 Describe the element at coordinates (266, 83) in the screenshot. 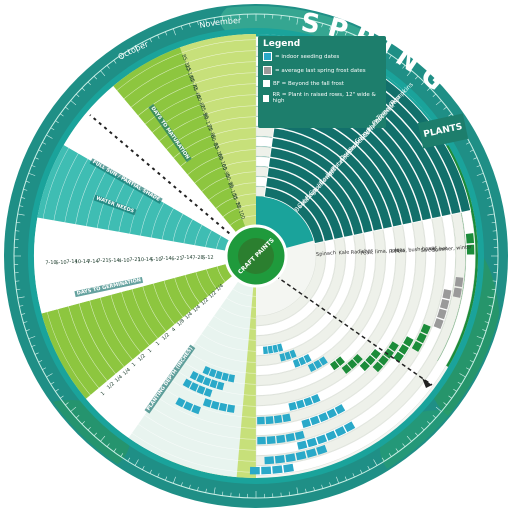

I see `fall-frost-swatch` at that location.